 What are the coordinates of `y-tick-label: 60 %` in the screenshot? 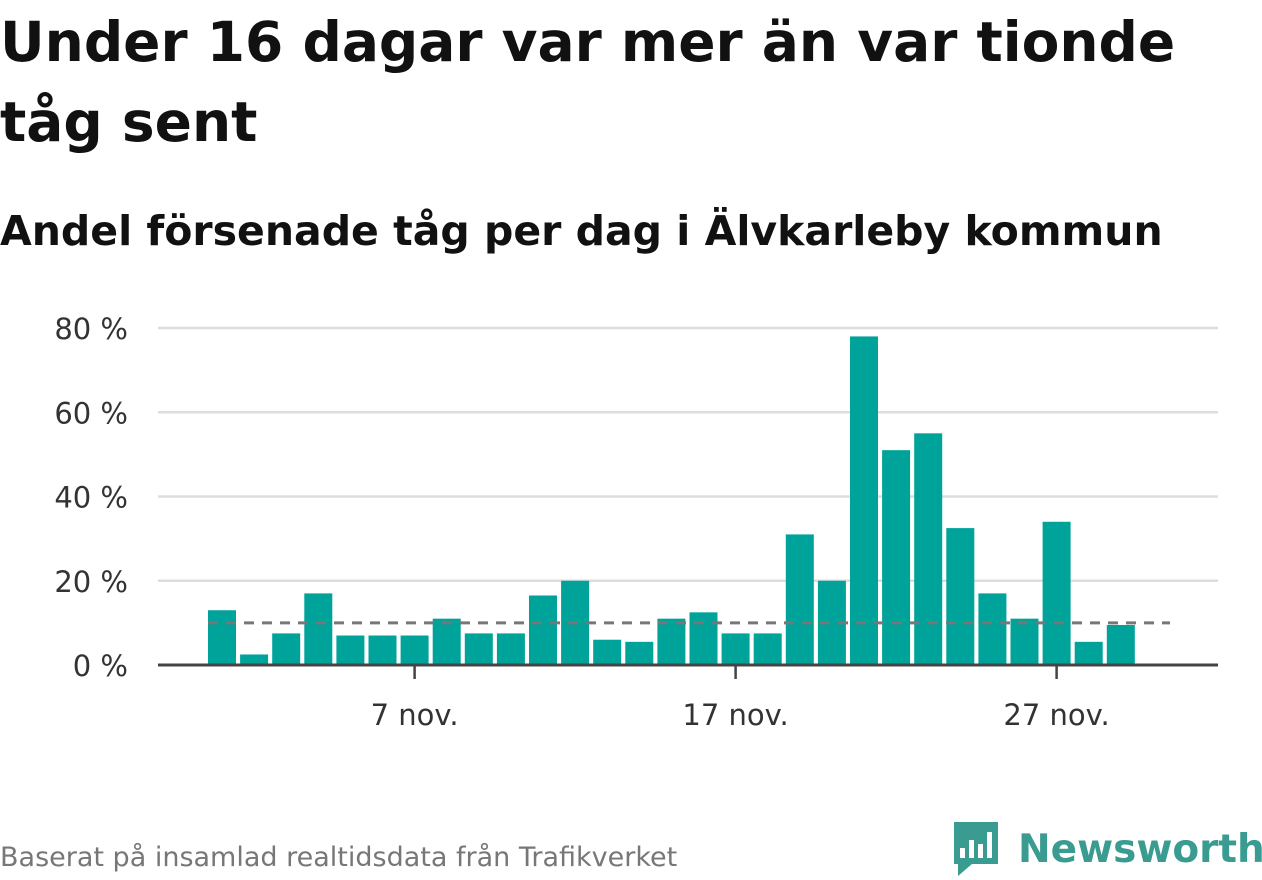 It's located at (91, 413).